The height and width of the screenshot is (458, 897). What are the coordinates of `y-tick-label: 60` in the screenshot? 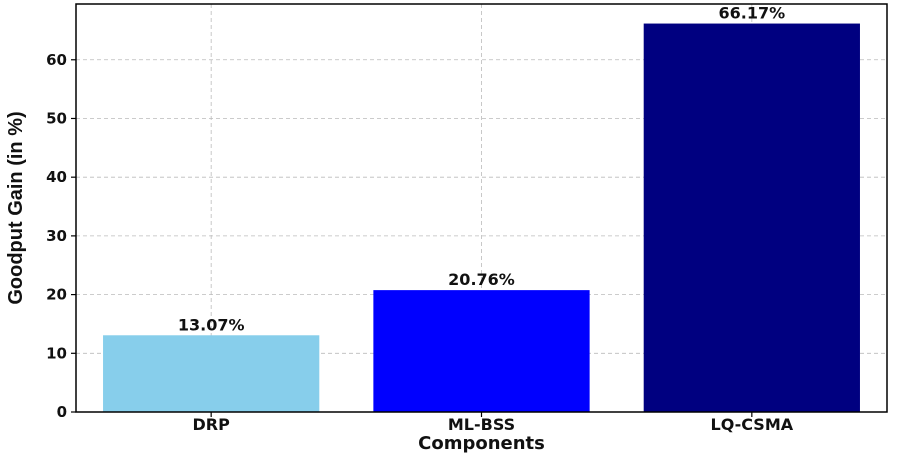 It's located at (56, 60).